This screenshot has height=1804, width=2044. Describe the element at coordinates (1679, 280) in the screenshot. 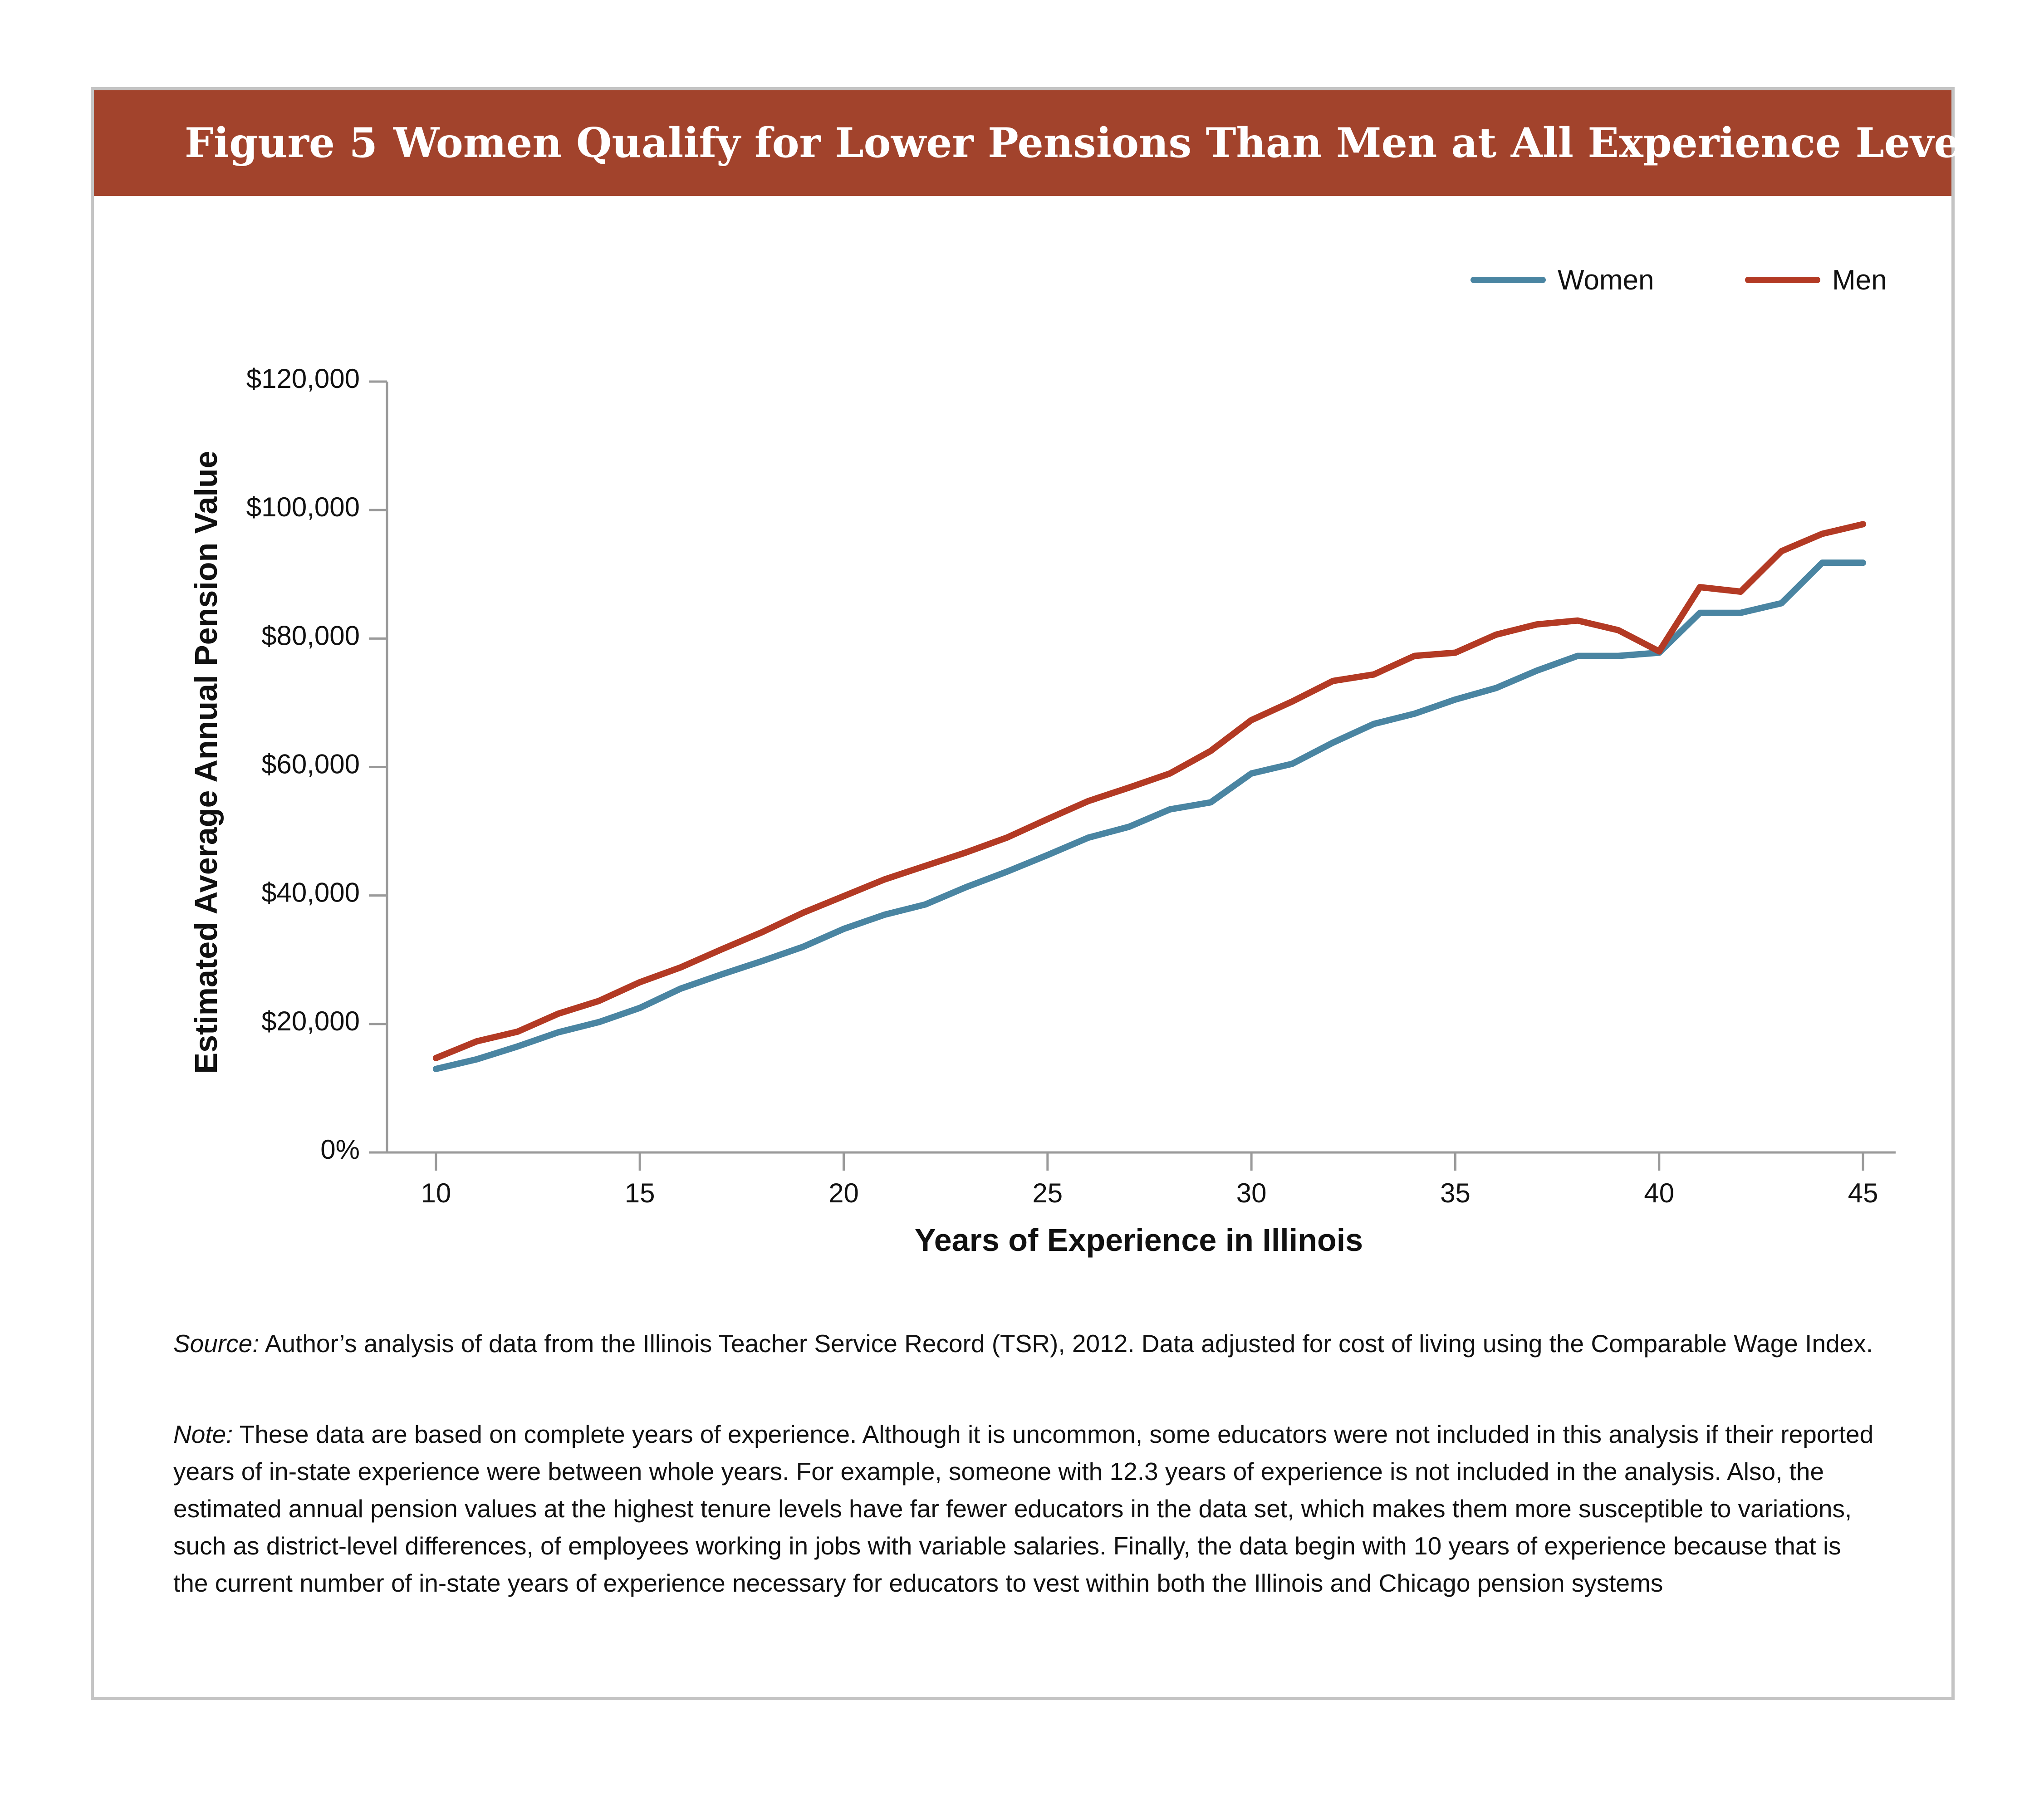

I see `legend: Women Men` at that location.